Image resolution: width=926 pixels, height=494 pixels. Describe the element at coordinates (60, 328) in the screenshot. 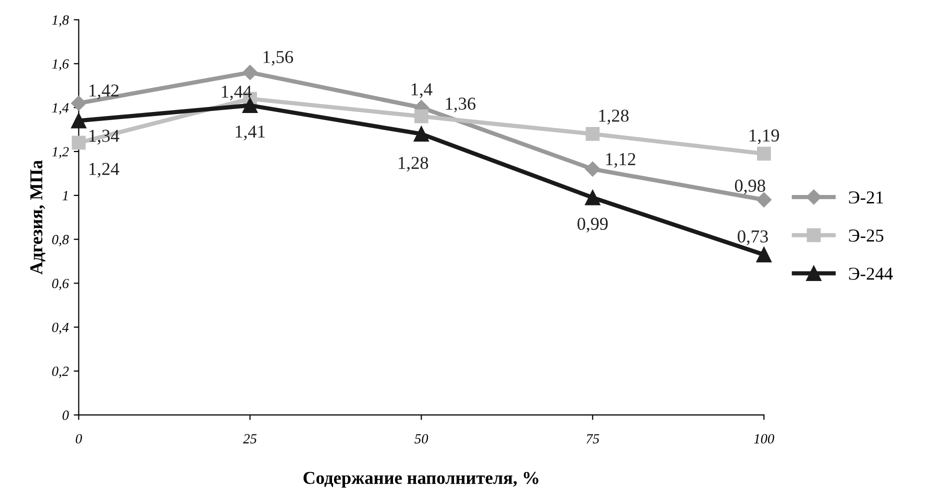

I see `y-tick-label: 0,4` at that location.